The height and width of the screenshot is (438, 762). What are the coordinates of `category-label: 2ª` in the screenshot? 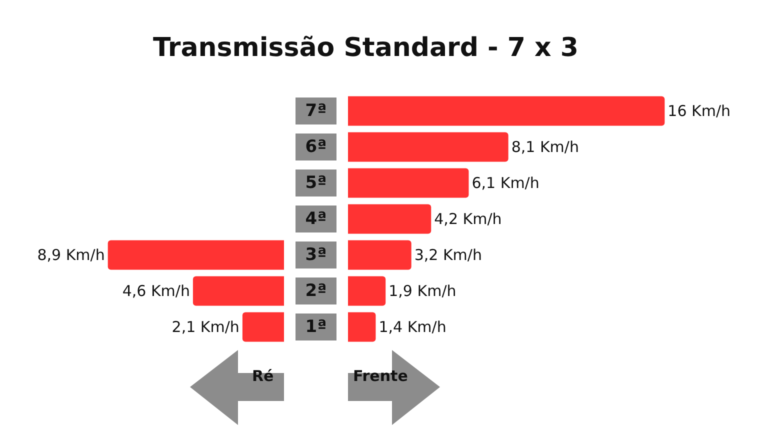 It's located at (316, 291).